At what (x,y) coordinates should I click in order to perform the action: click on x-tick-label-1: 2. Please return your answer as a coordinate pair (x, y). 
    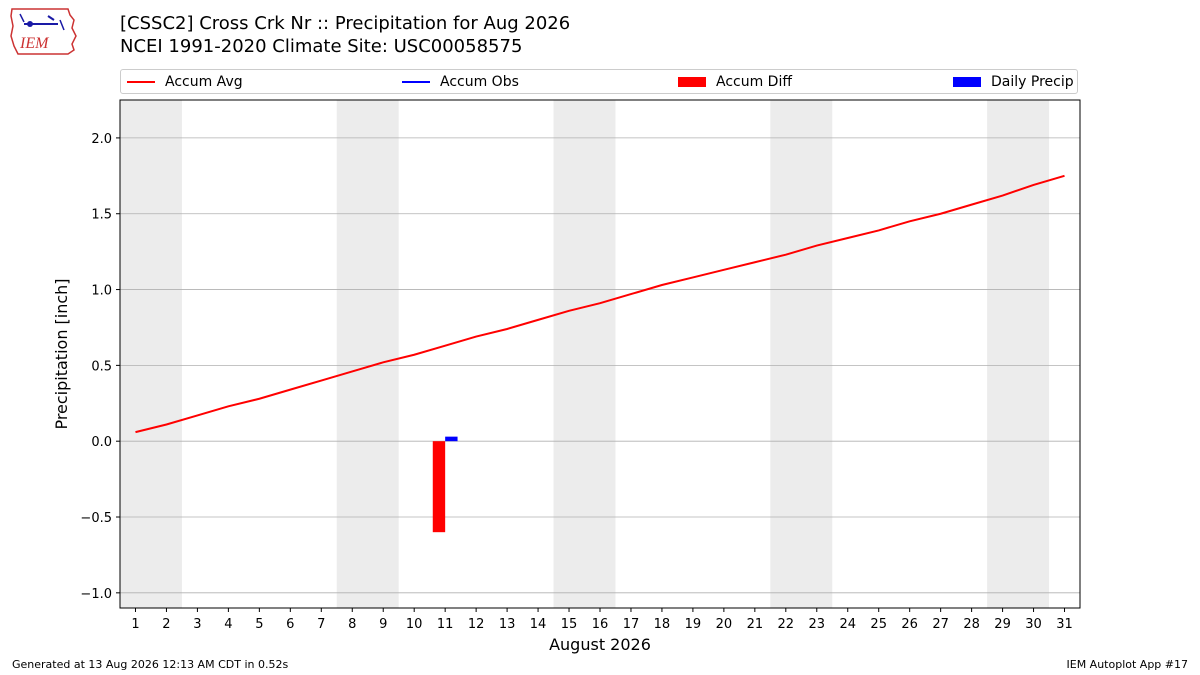
    Looking at the image, I should click on (166, 624).